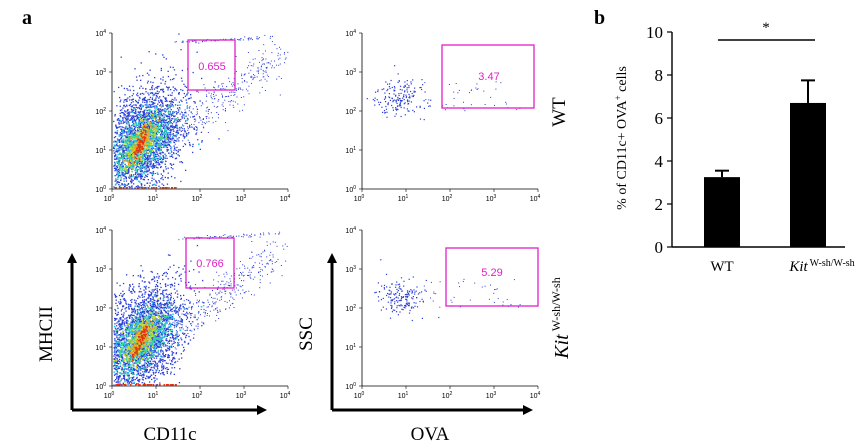  Describe the element at coordinates (659, 75) in the screenshot. I see `bar-y-tick-label: 8` at that location.